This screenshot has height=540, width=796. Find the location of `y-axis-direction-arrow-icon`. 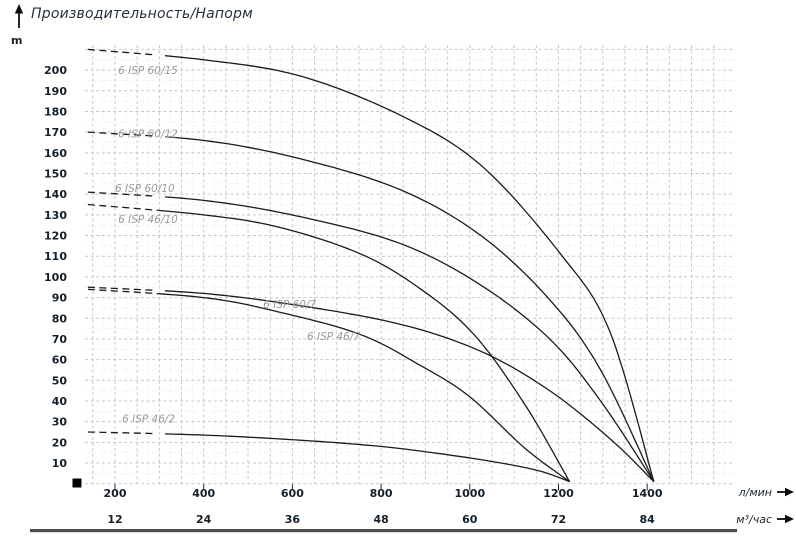

y-axis-direction-arrow-icon is located at coordinates (19, 18).